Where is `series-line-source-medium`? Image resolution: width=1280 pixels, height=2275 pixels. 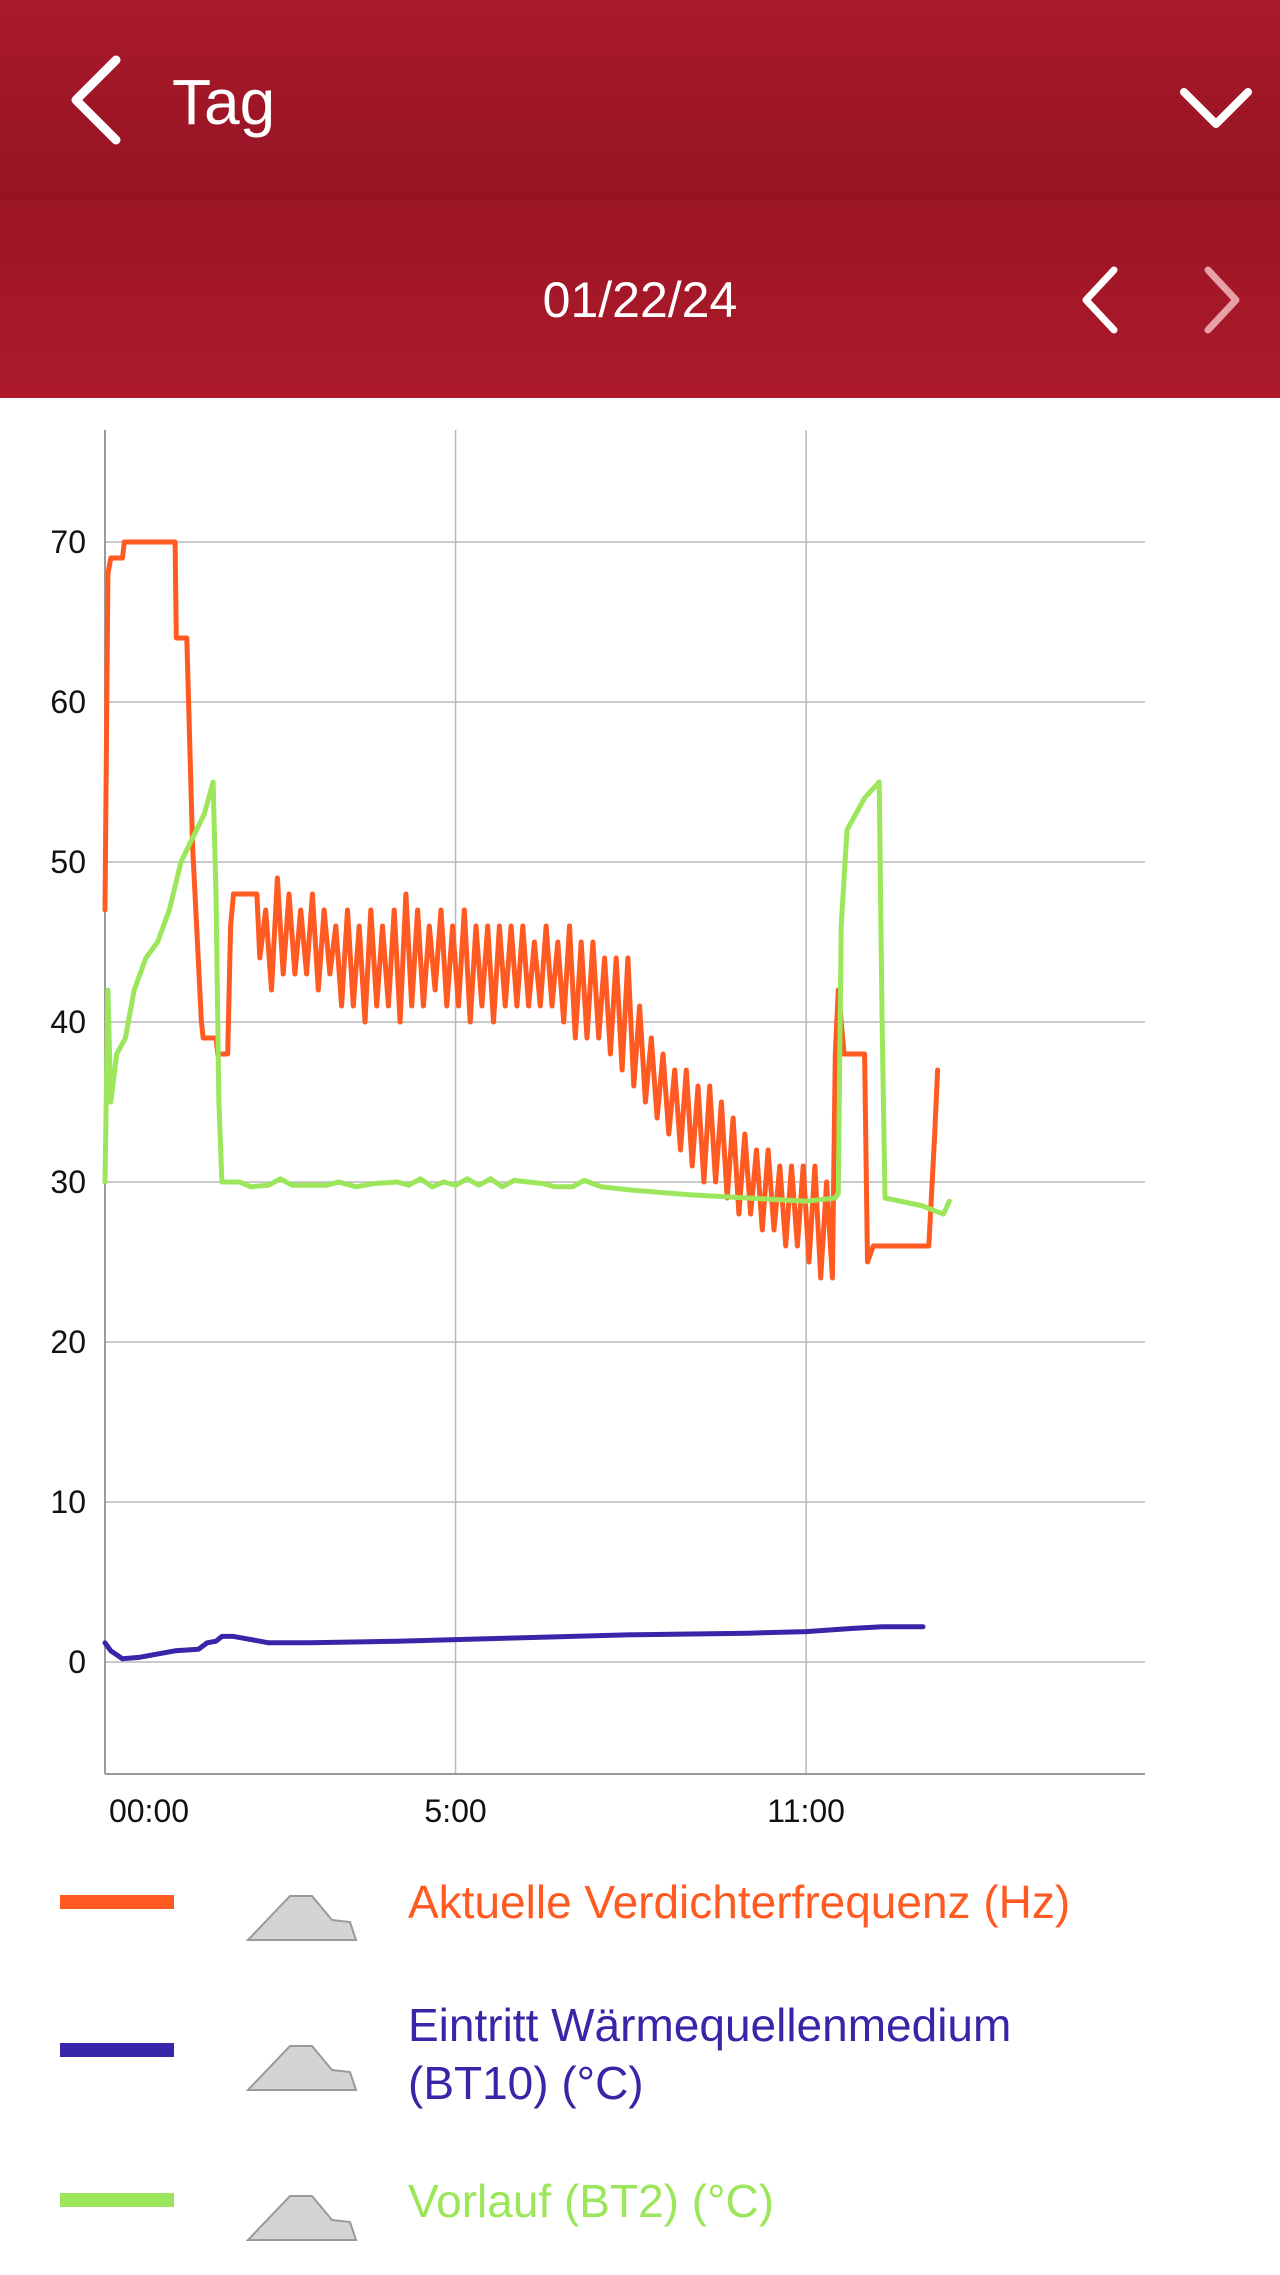
series-line-source-medium is located at coordinates (514, 1643).